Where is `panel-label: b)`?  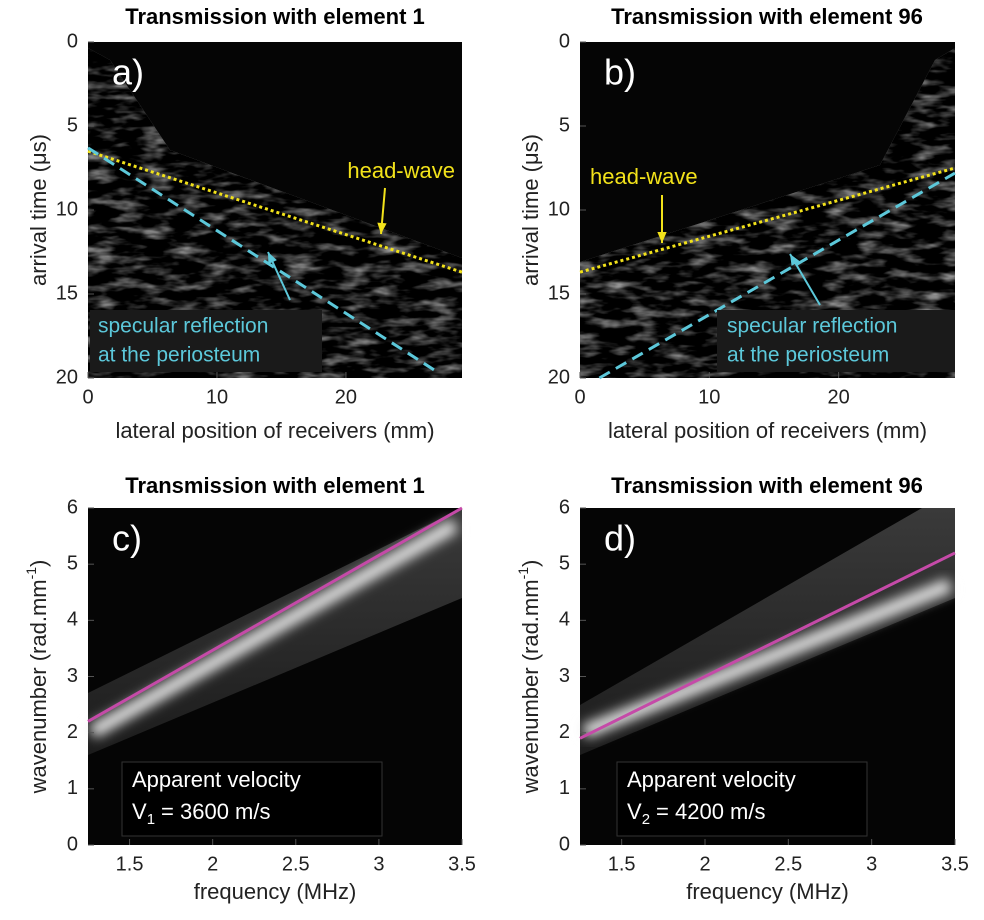 panel-label: b) is located at coordinates (620, 72).